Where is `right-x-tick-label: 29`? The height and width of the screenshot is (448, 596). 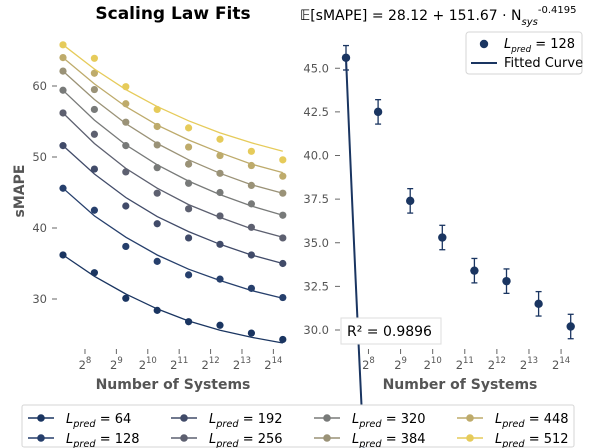 right-x-tick-label: 29 is located at coordinates (400, 364).